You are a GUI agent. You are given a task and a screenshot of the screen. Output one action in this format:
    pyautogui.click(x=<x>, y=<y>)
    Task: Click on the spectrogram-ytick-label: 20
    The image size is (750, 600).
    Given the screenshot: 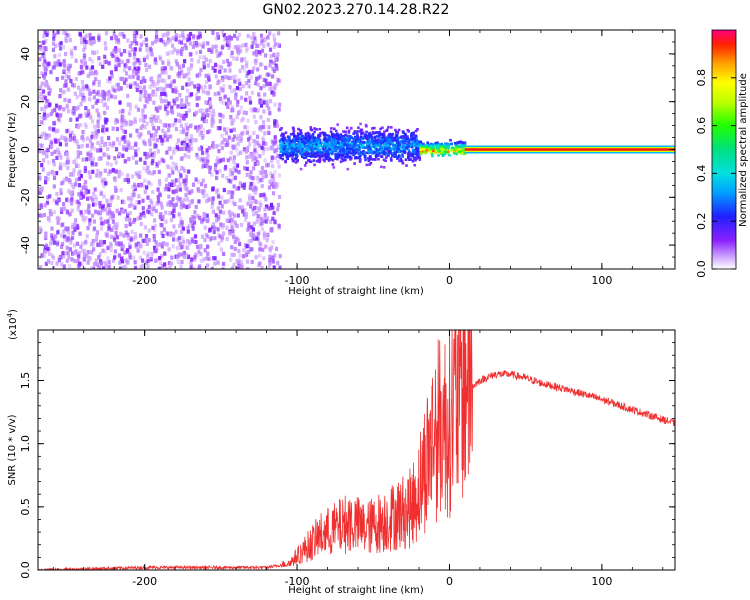 What is the action you would take?
    pyautogui.click(x=25, y=102)
    